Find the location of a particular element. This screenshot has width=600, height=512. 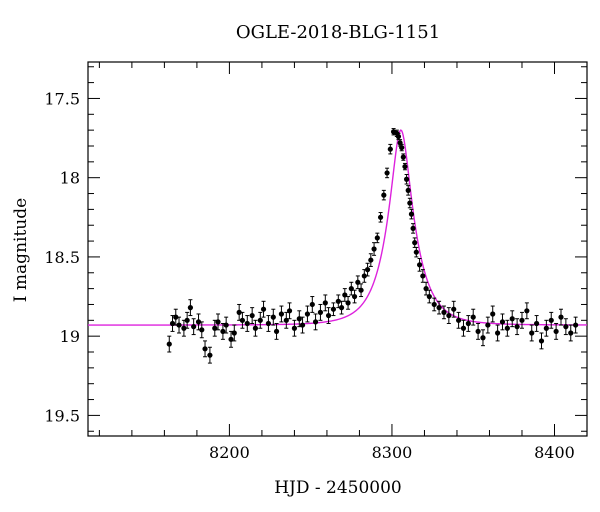

x-tick-label: 8200 is located at coordinates (229, 452).